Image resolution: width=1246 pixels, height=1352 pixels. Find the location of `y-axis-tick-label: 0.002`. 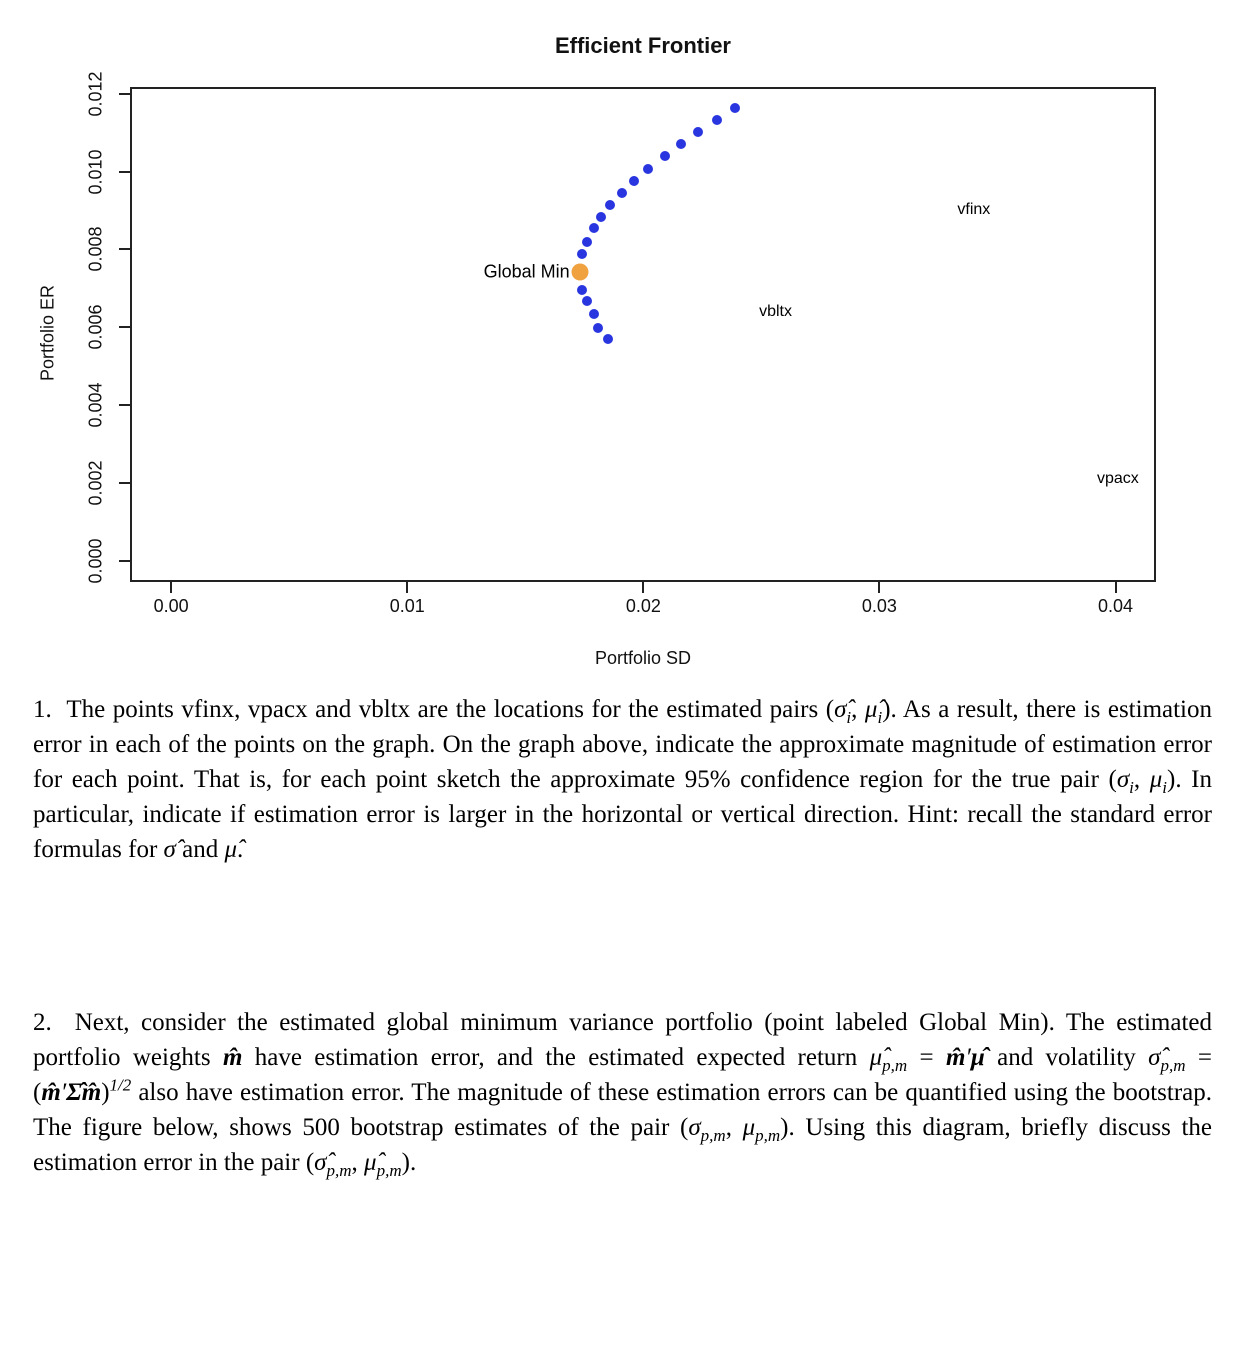

y-axis-tick-label: 0.002 is located at coordinates (95, 483).